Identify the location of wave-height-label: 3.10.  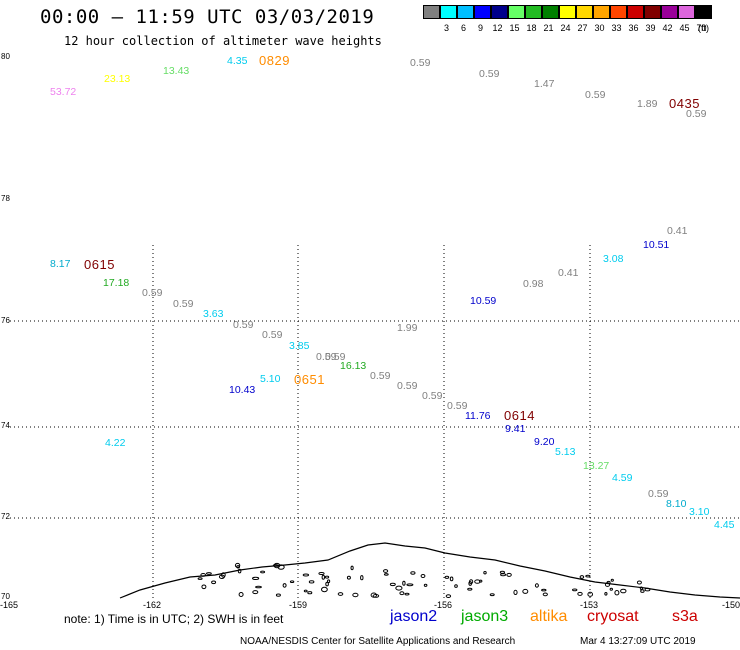
(699, 512).